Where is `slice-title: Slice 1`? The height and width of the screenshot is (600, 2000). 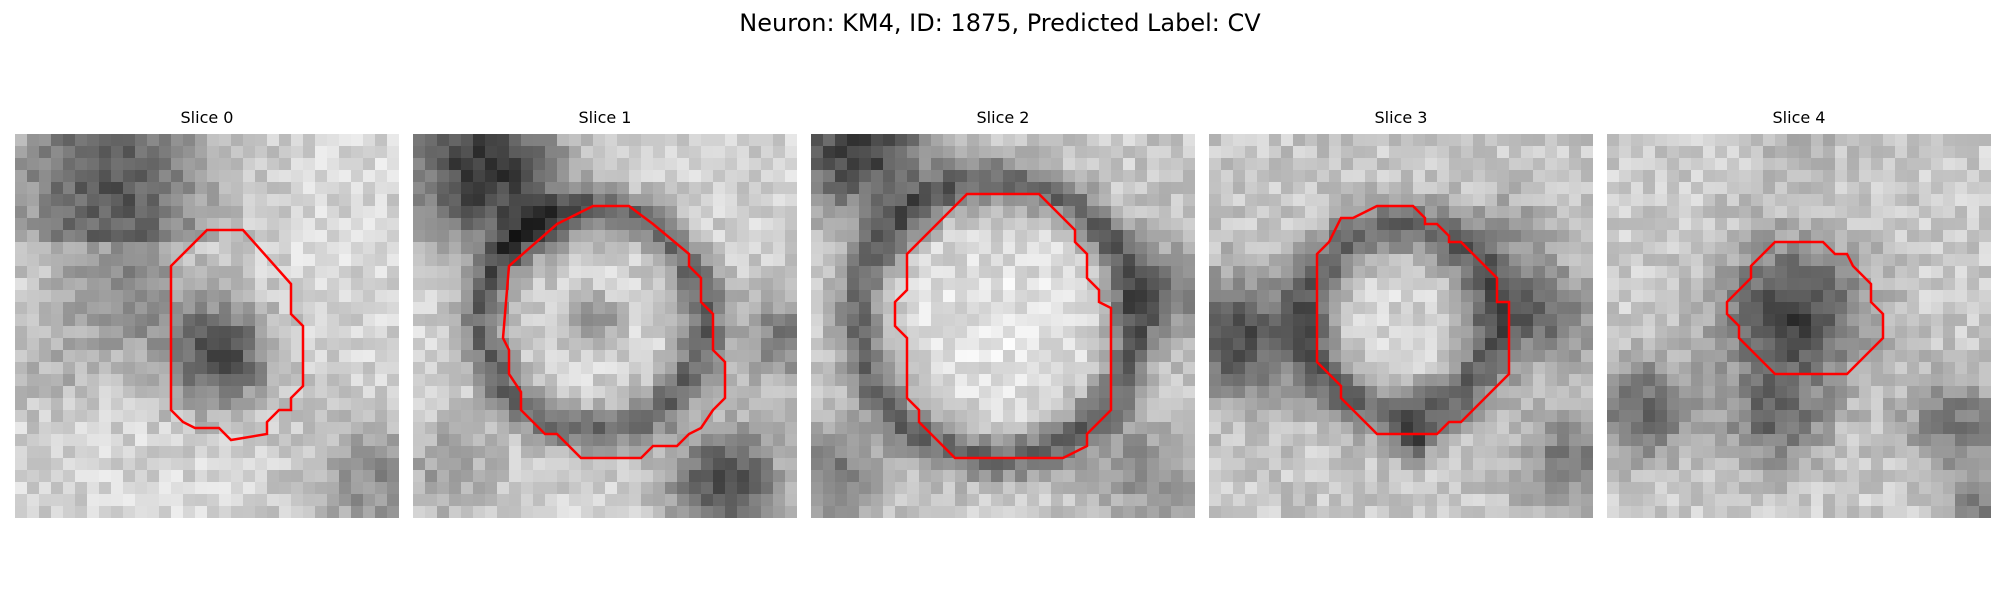 slice-title: Slice 1 is located at coordinates (605, 117).